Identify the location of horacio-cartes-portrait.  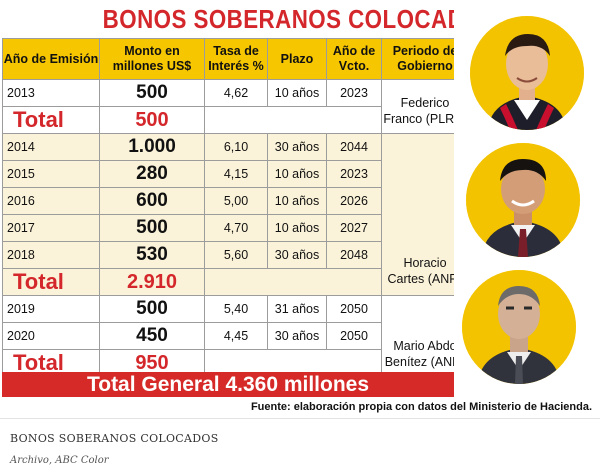
(523, 200).